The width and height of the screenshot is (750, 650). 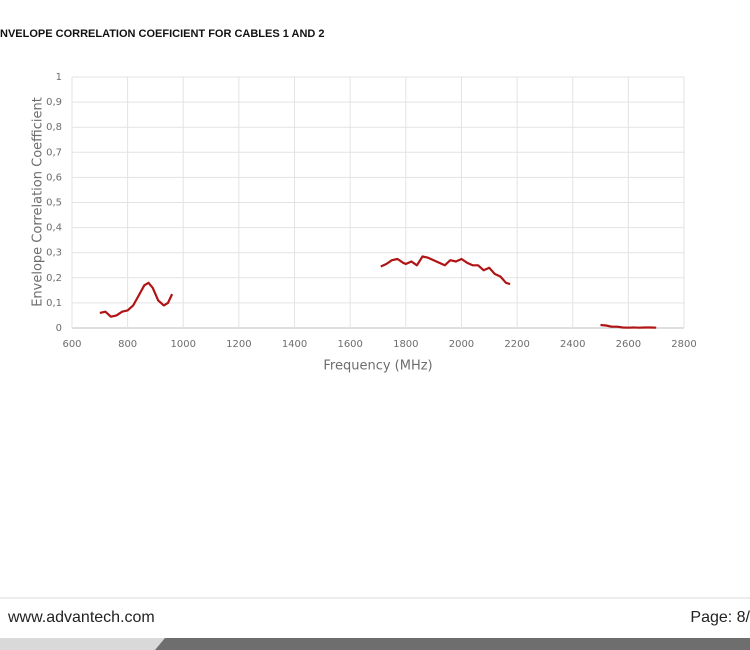 What do you see at coordinates (59, 328) in the screenshot?
I see `y-tick-label: 0` at bounding box center [59, 328].